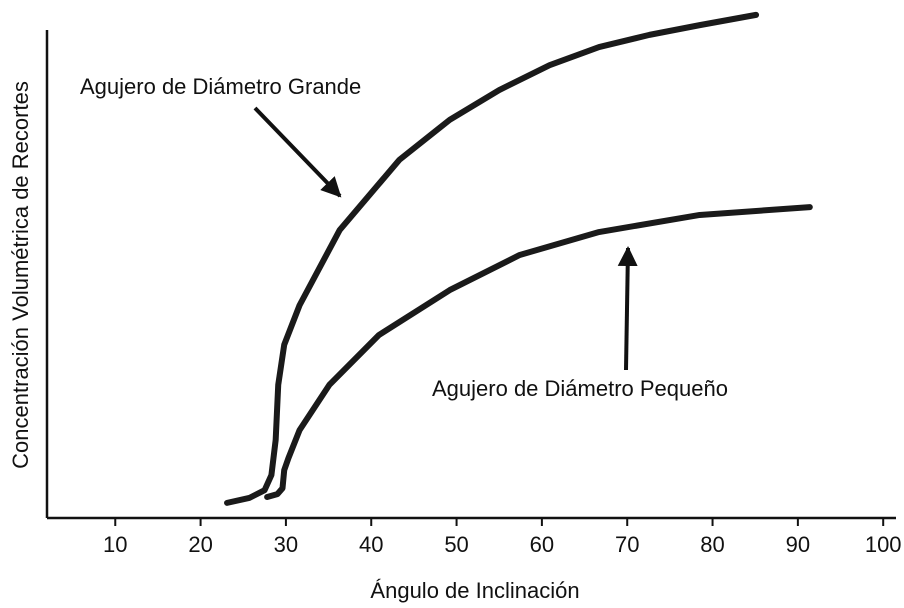 Image resolution: width=904 pixels, height=608 pixels. What do you see at coordinates (474, 590) in the screenshot?
I see `x-axis-label: Ángulo de Inclinación` at bounding box center [474, 590].